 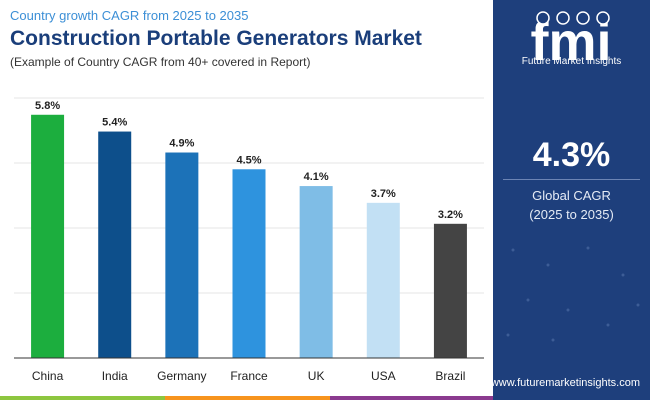 What do you see at coordinates (383, 376) in the screenshot?
I see `x-tick-label-usa: USA` at bounding box center [383, 376].